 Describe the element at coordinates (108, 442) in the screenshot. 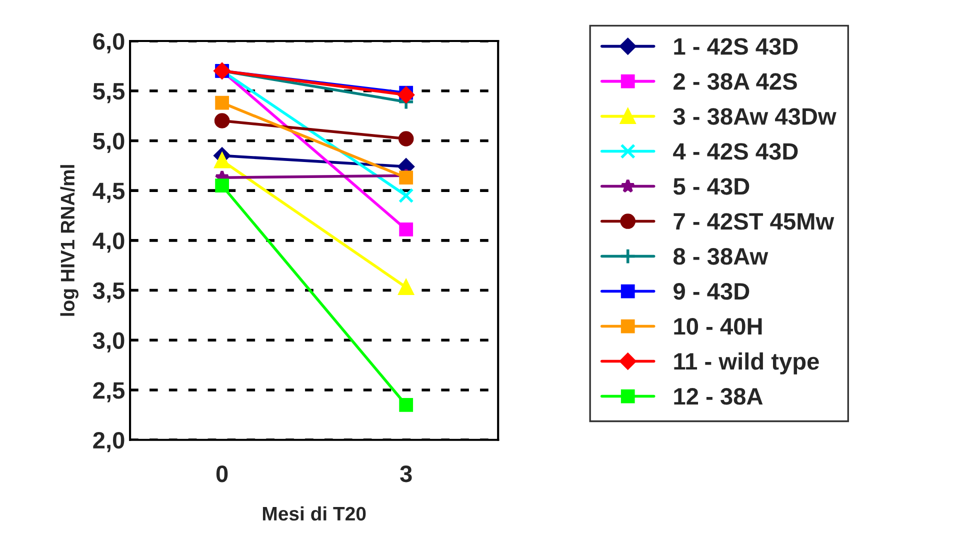

I see `y-tick-label: 2,0` at that location.